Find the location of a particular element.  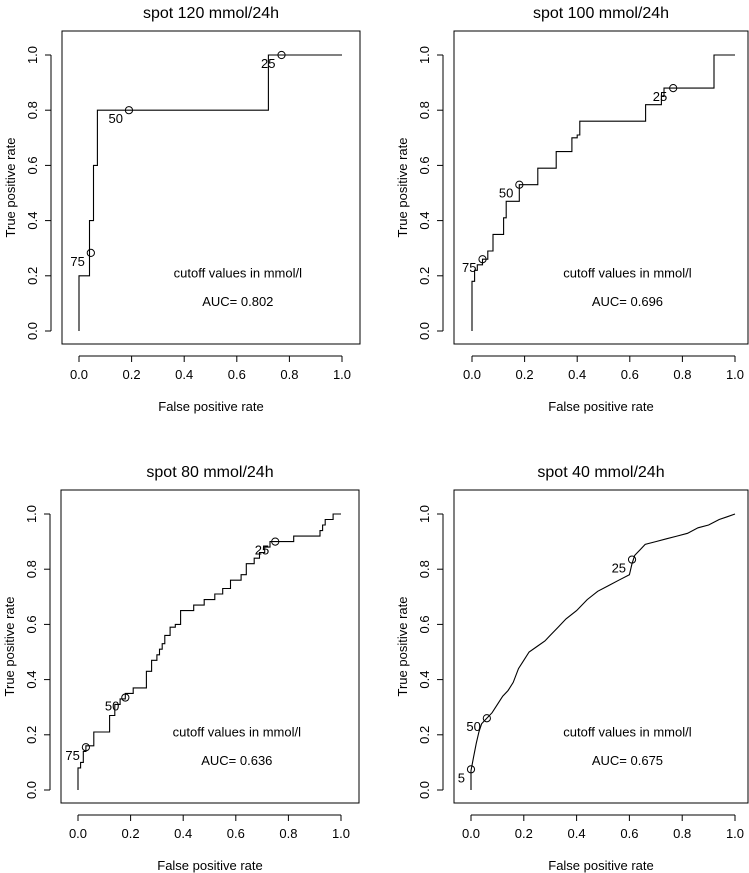

auc-value: AUC= 0.802 is located at coordinates (237, 301).